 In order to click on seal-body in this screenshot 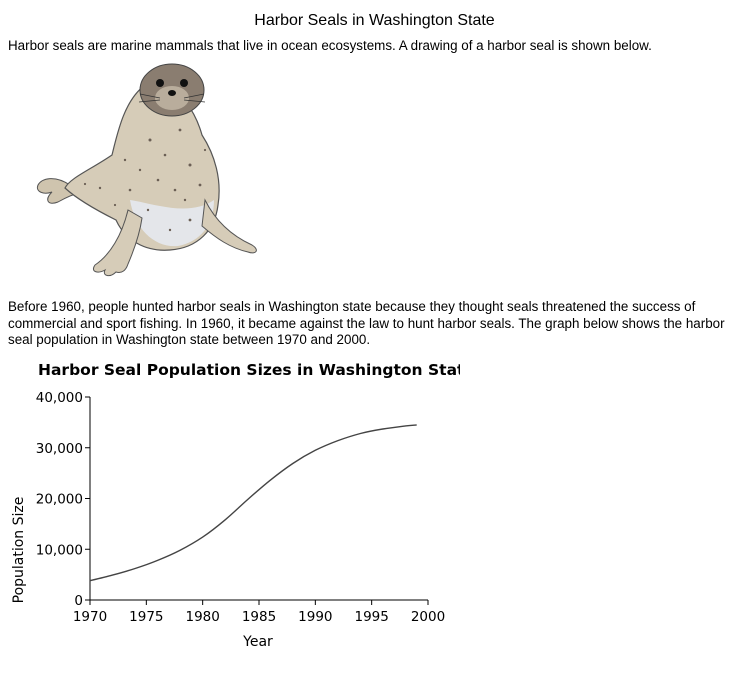, I will do `click(142, 166)`.